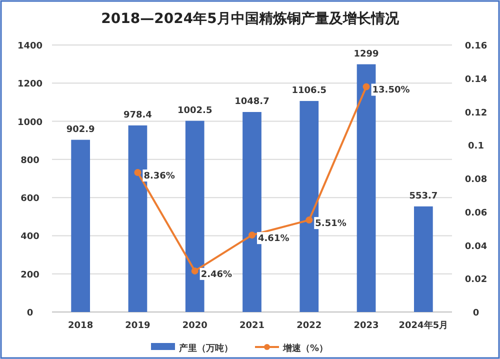  Describe the element at coordinates (423, 325) in the screenshot. I see `x-tick-label: 2024年5月` at that location.